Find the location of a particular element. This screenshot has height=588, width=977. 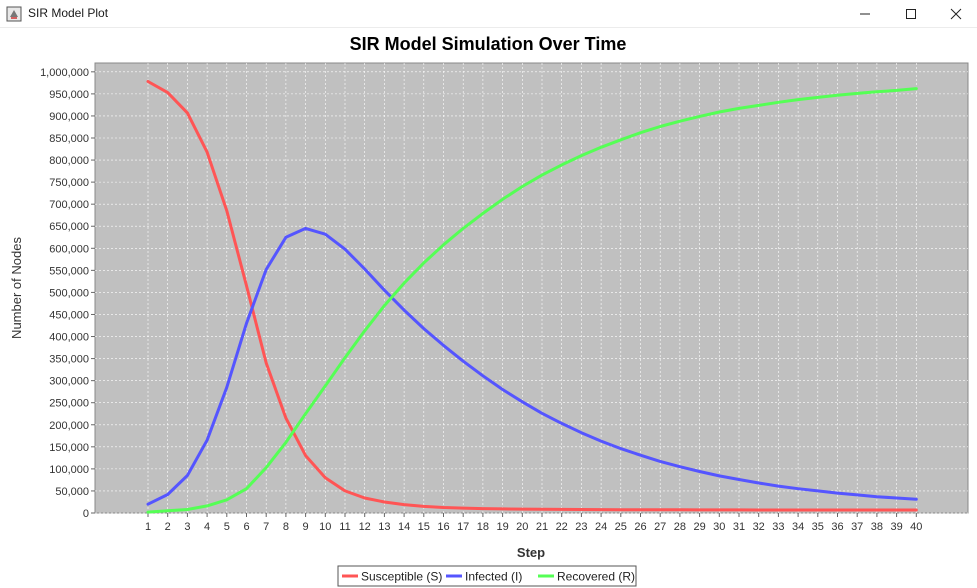

close-icon is located at coordinates (956, 14).